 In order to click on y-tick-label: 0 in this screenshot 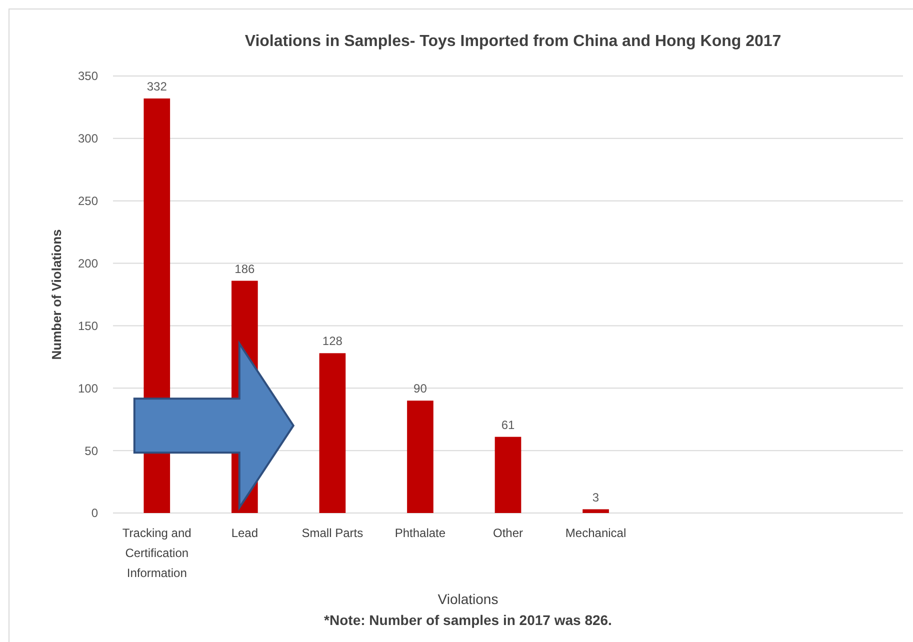, I will do `click(94, 513)`.